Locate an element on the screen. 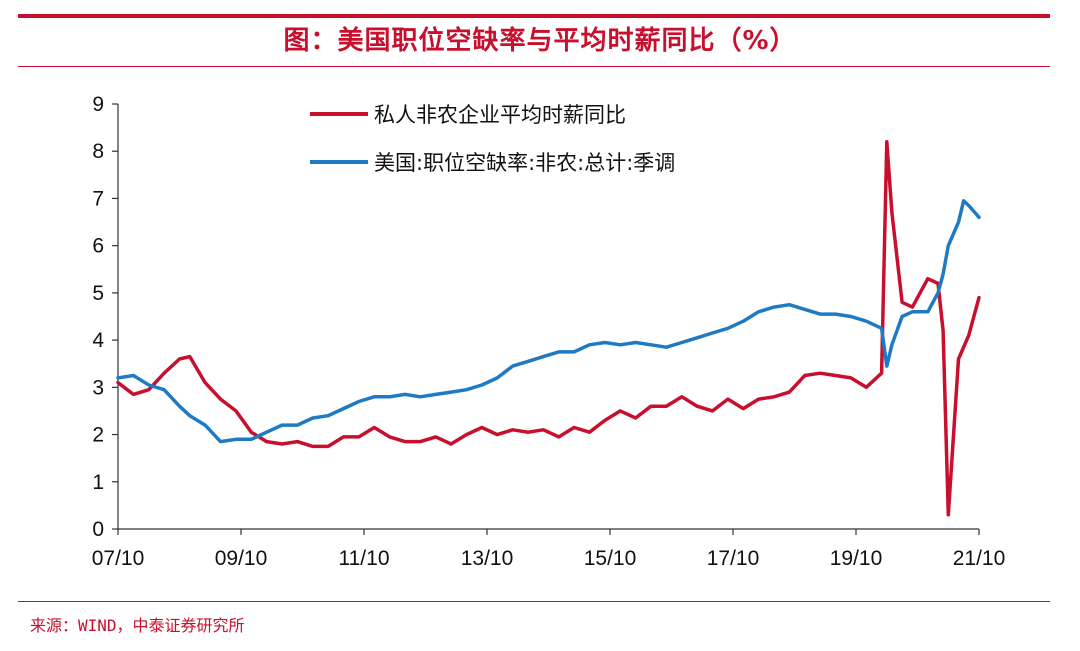  x-tick-label: 13/10 is located at coordinates (487, 558).